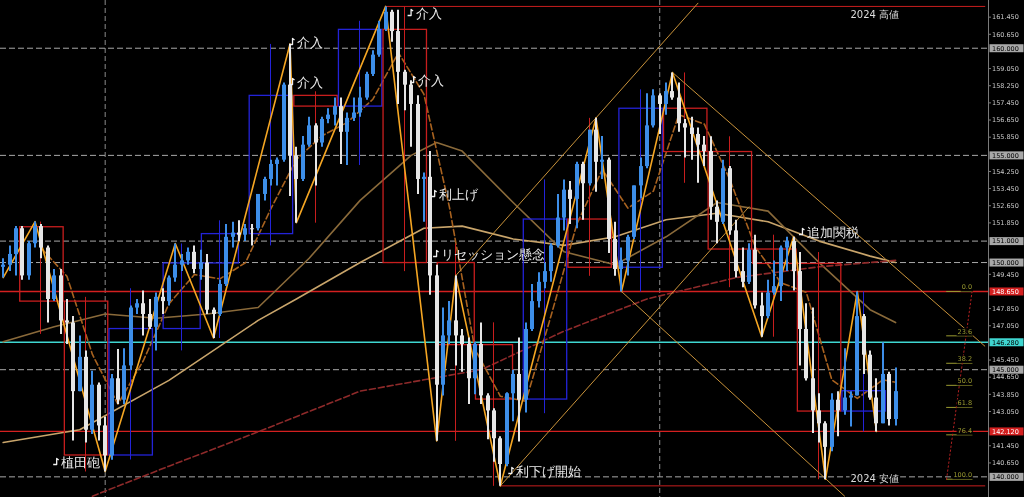  Describe the element at coordinates (875, 15) in the screenshot. I see `series-label: 2024 高値` at that location.